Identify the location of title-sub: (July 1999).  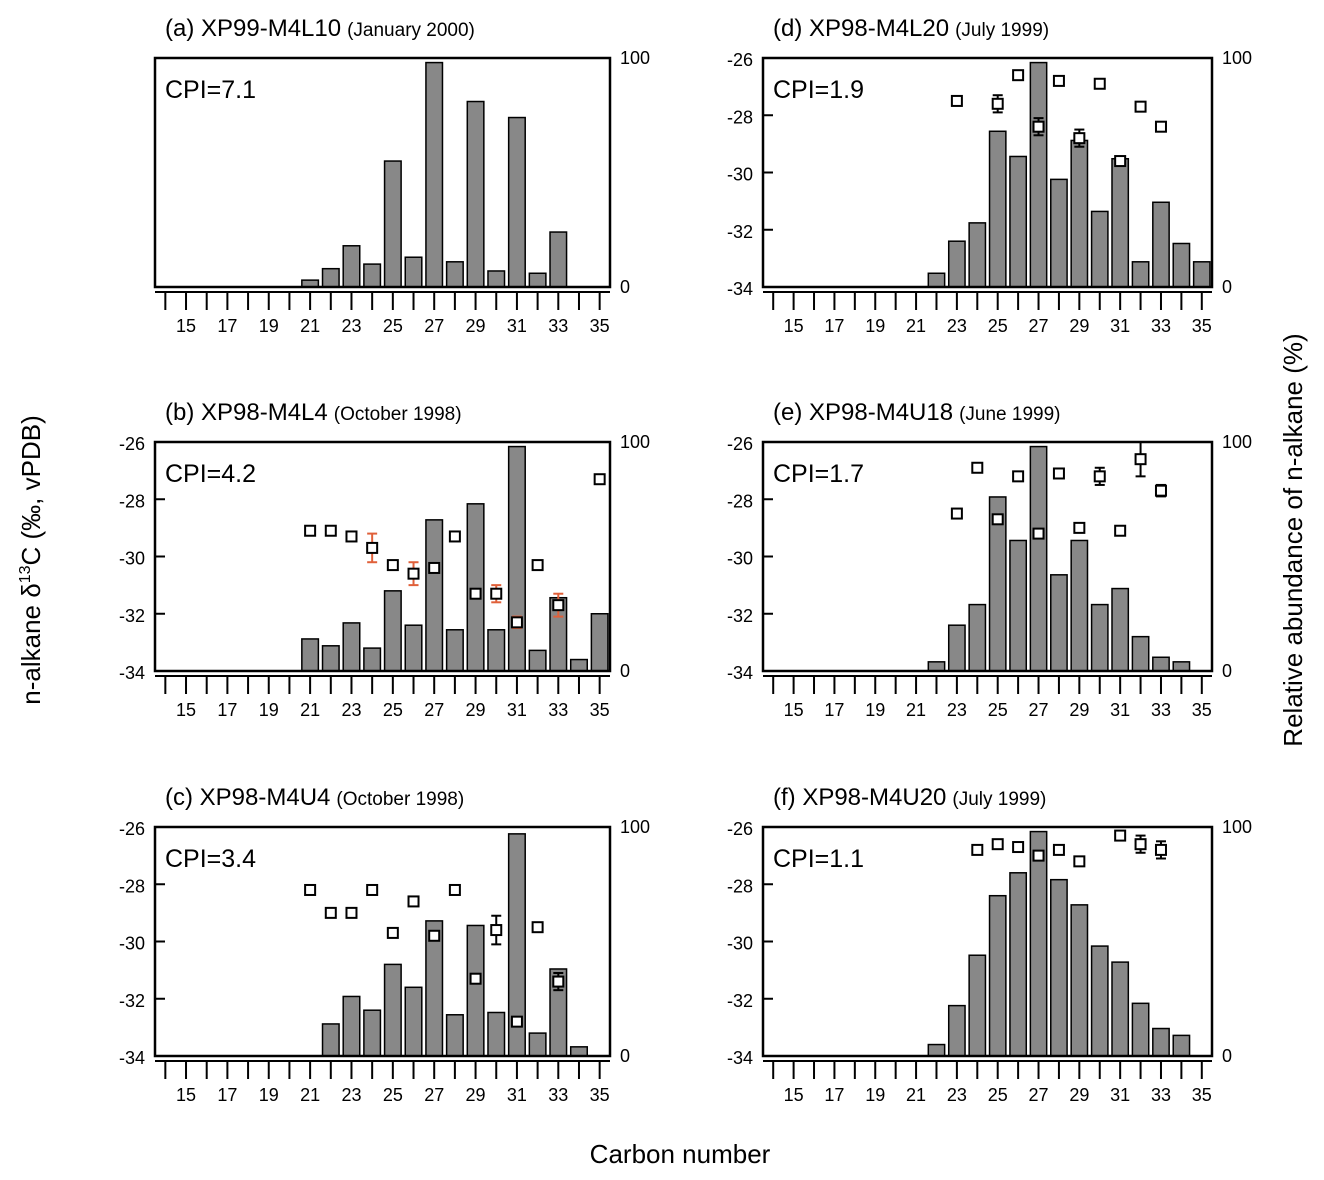
(1002, 30).